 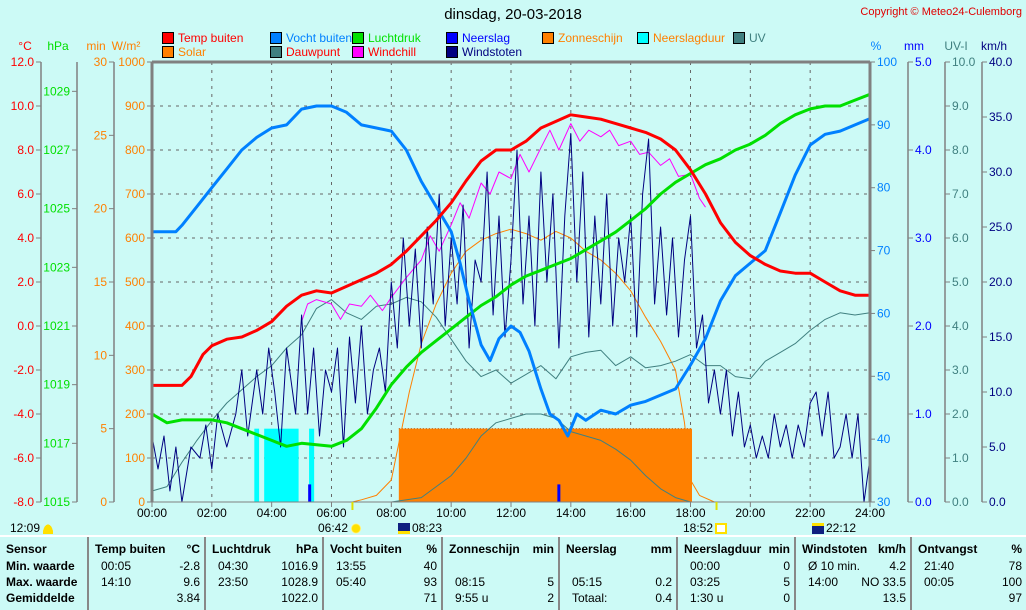 What do you see at coordinates (101, 62) in the screenshot?
I see `min-tick-label: 30` at bounding box center [101, 62].